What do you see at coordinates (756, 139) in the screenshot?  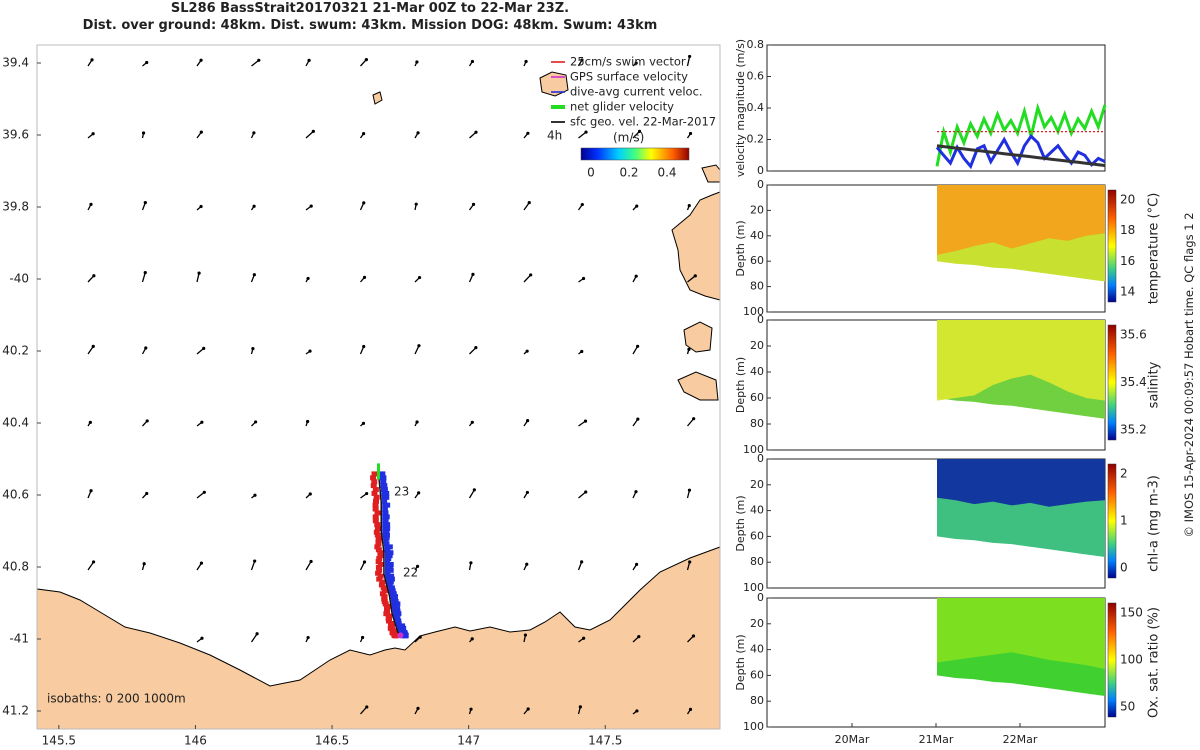 I see `velocity-y-tick-label: 0.2` at bounding box center [756, 139].